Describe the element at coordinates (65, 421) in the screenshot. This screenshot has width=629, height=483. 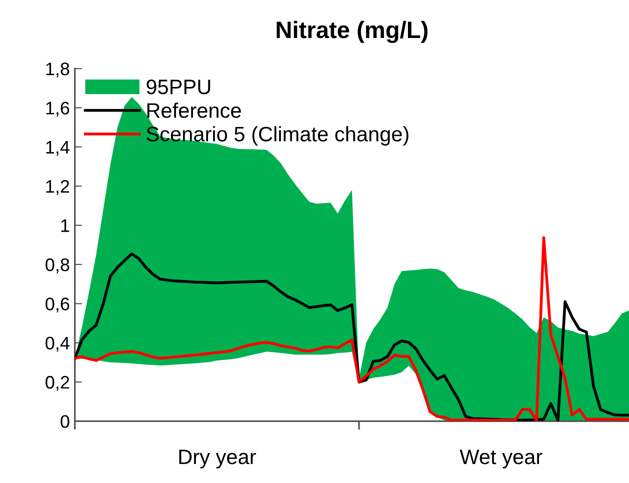
I see `y-tick-label: 0` at that location.